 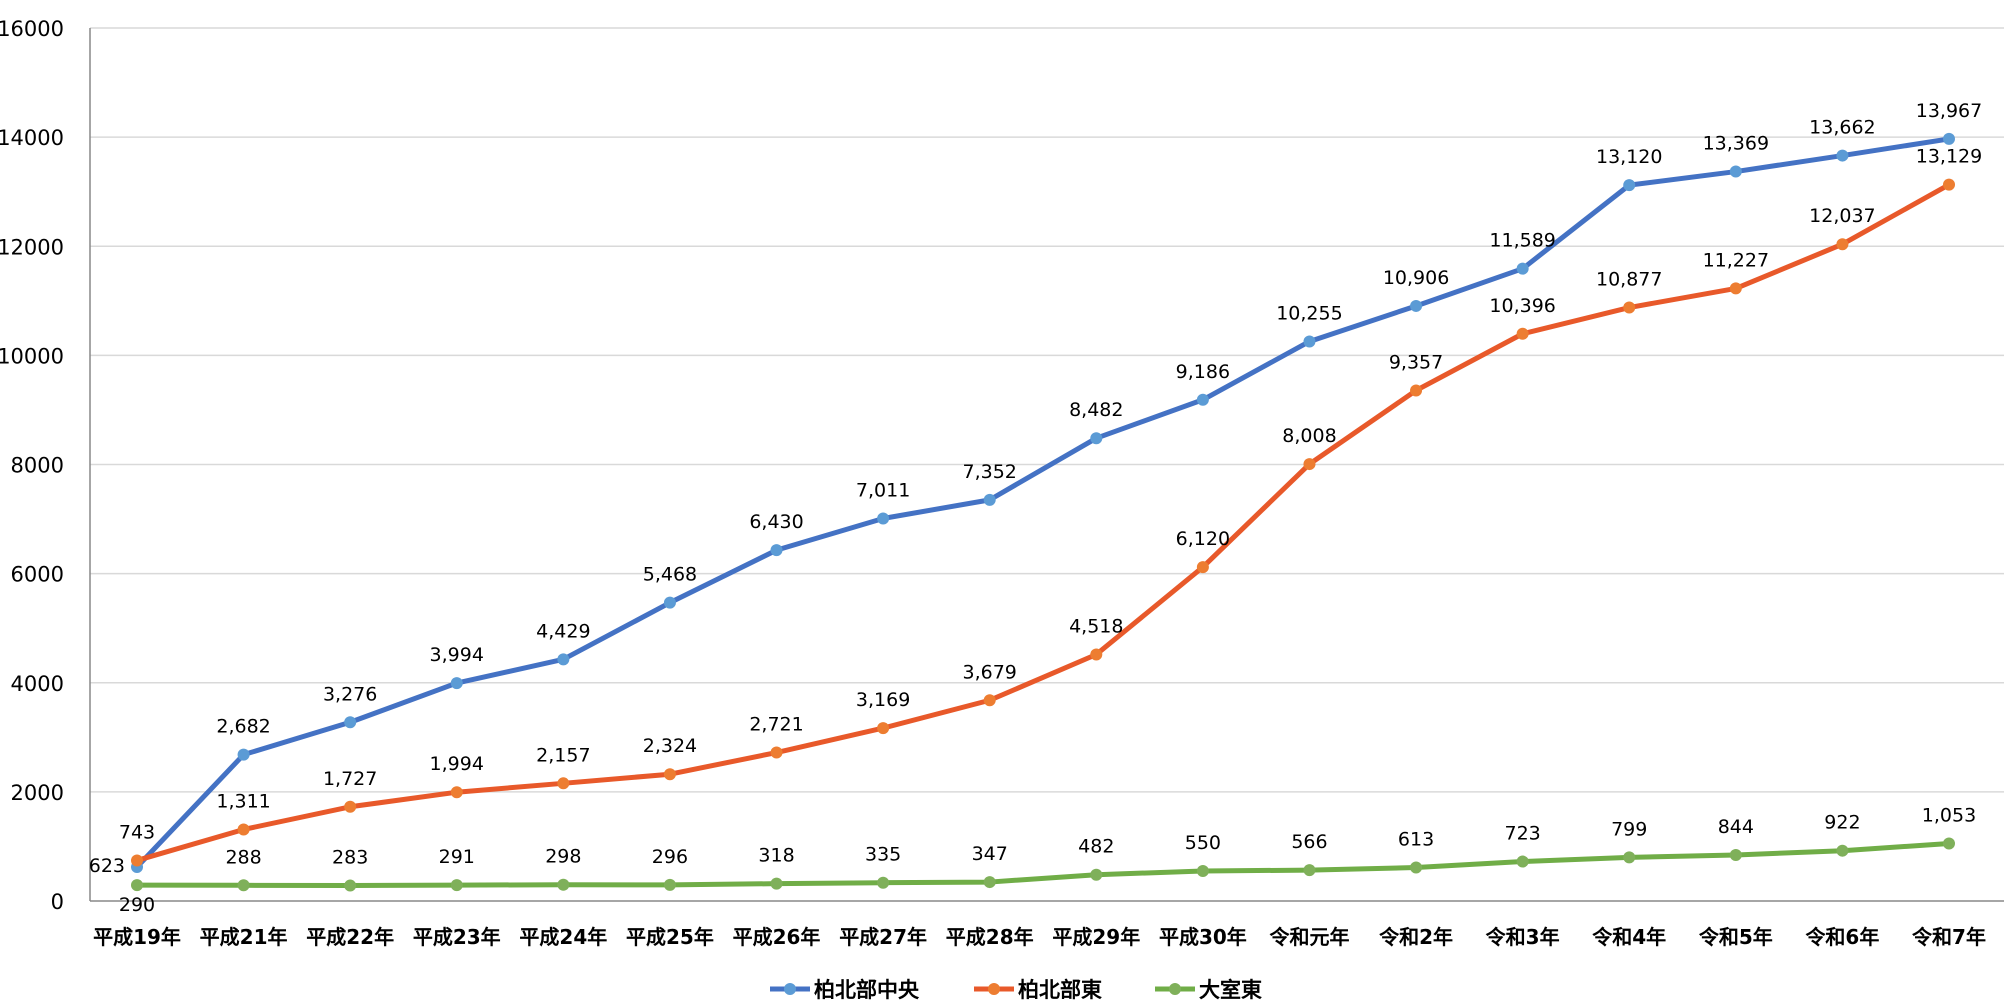 I want to click on data-label: 8,482, so click(x=1096, y=410).